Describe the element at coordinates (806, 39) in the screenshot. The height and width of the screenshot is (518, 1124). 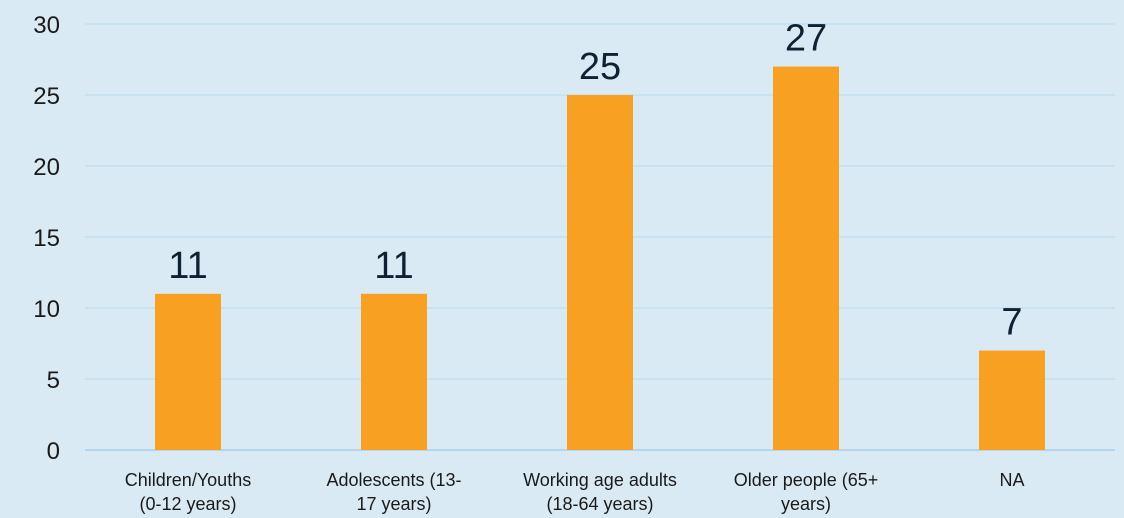
I see `data-label: 27` at that location.